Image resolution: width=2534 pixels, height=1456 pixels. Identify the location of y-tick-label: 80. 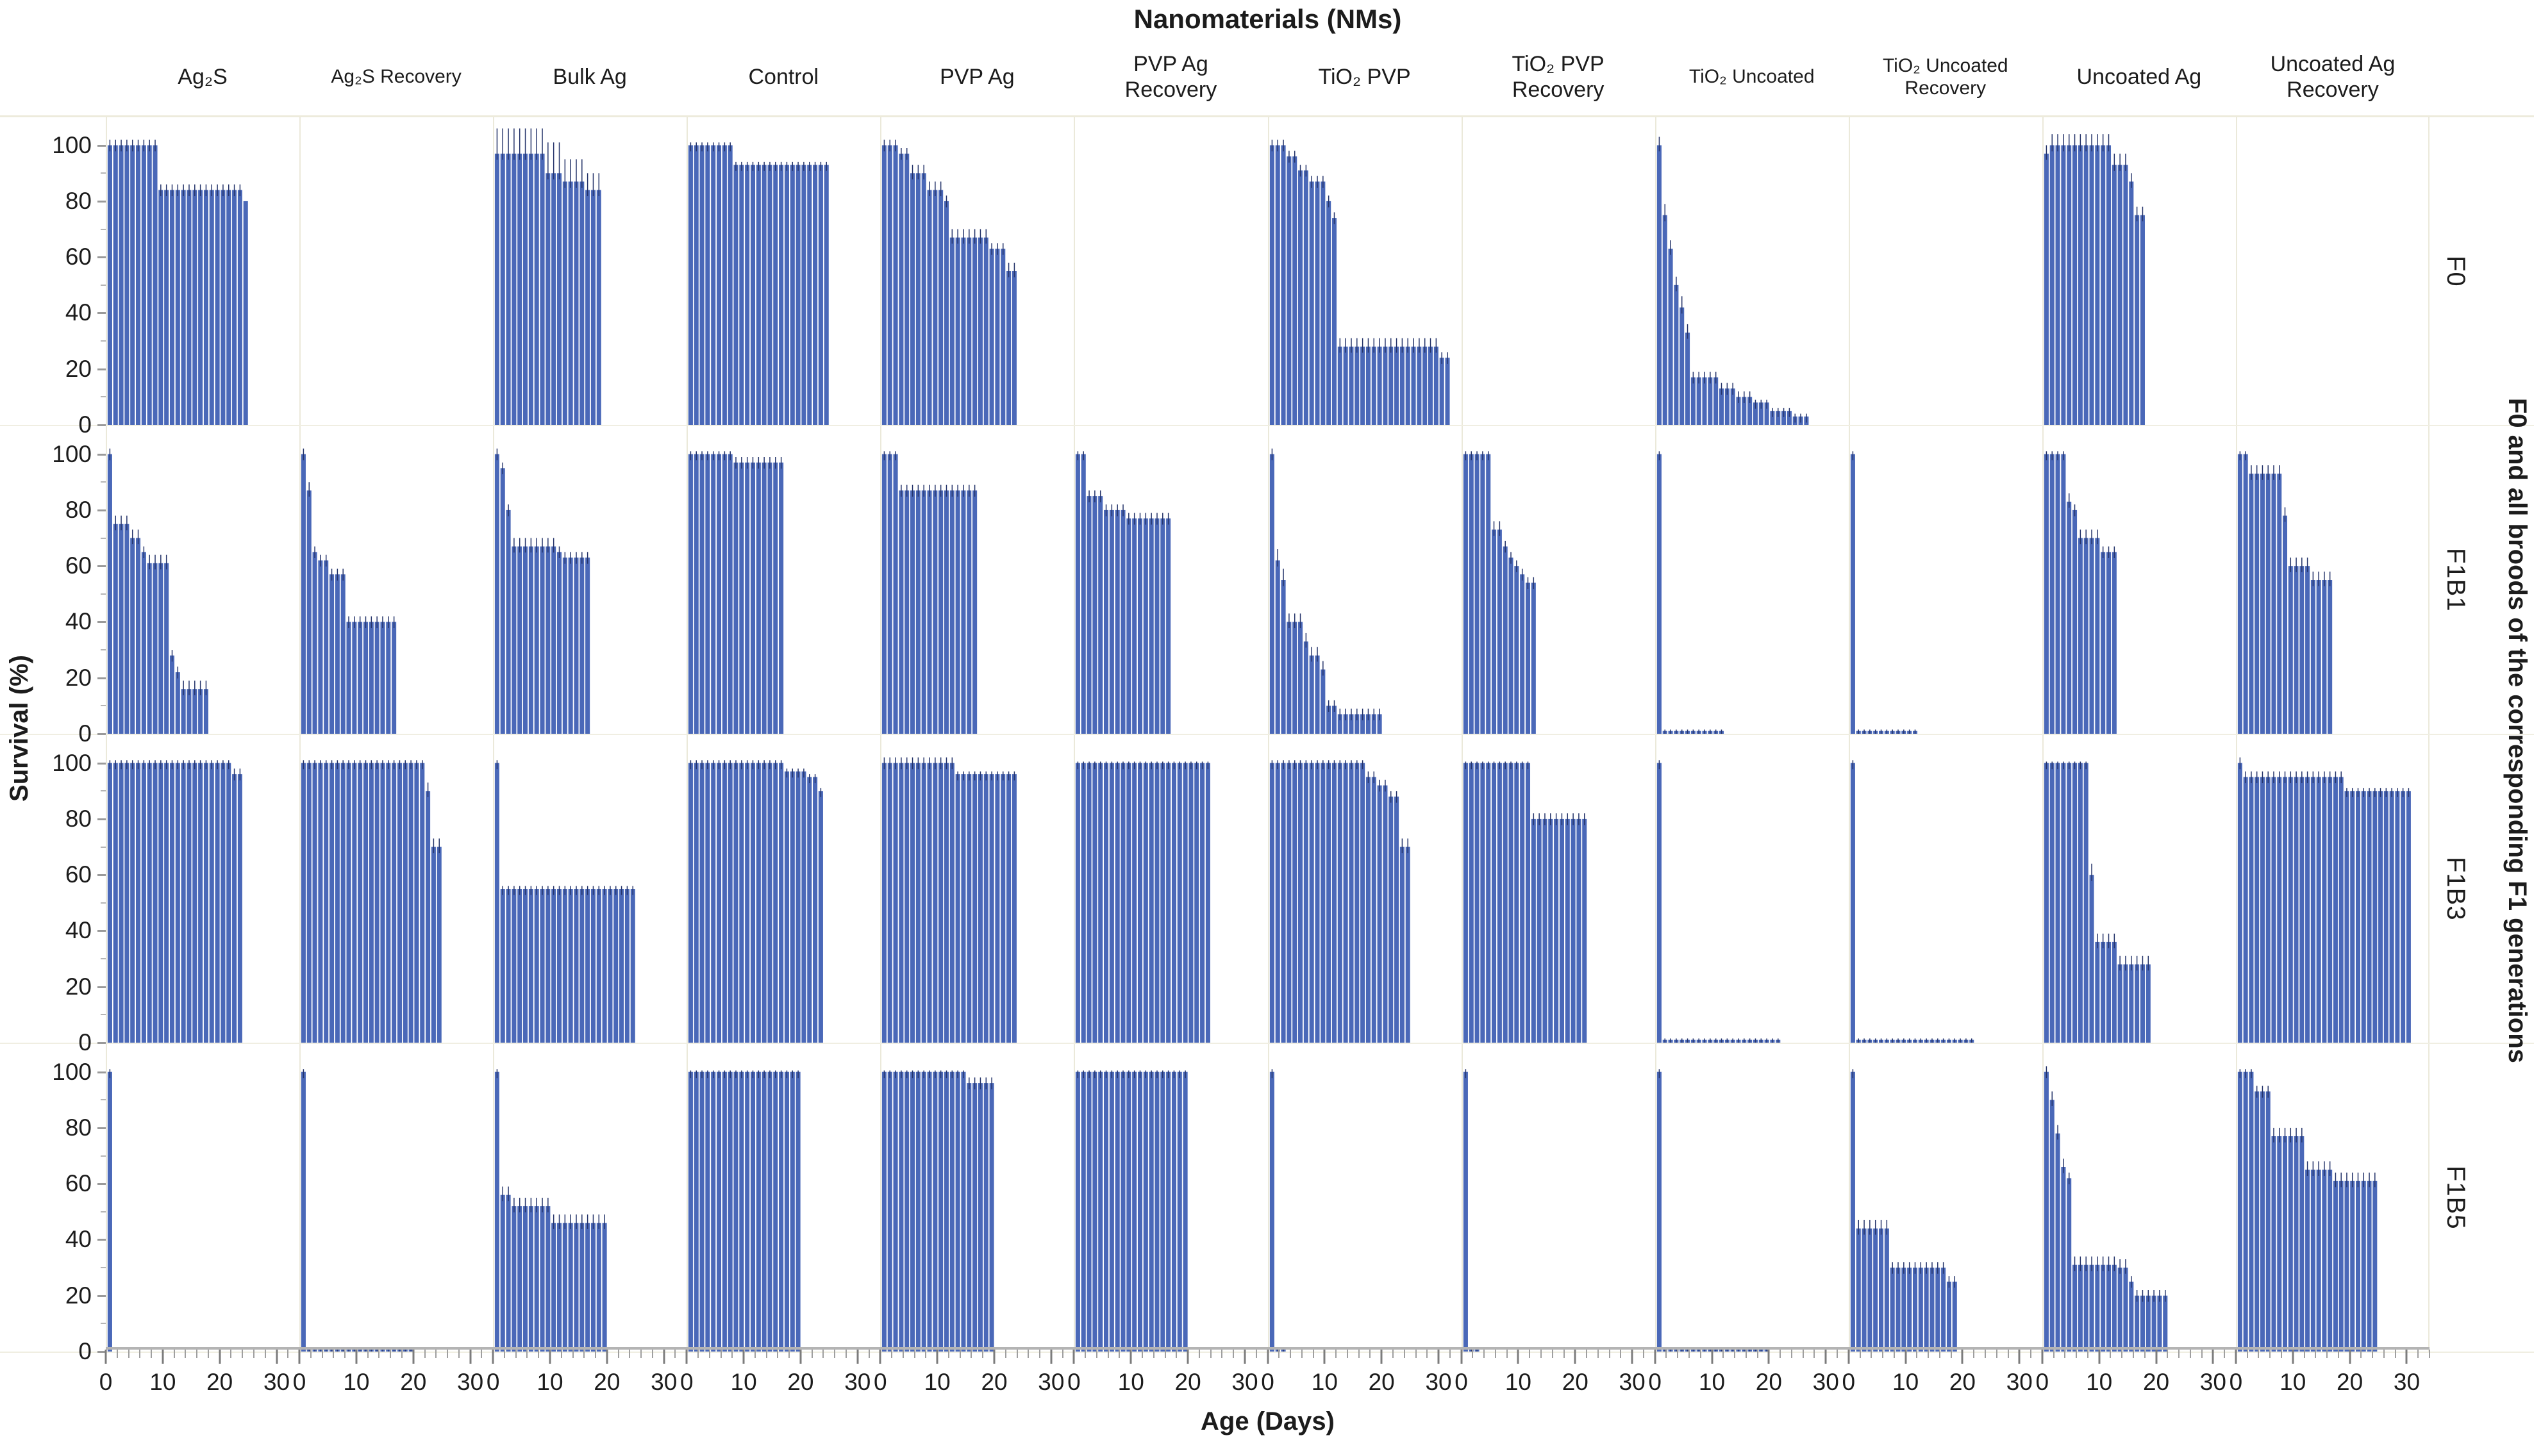
(78, 818).